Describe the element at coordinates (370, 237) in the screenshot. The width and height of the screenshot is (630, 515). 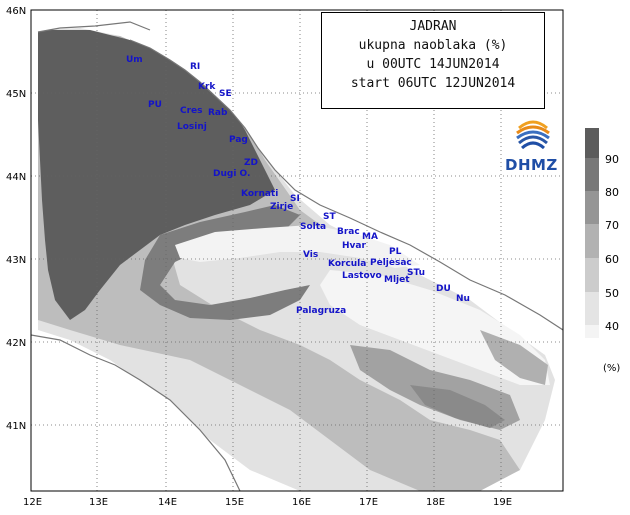
I see `place-label: MA` at that location.